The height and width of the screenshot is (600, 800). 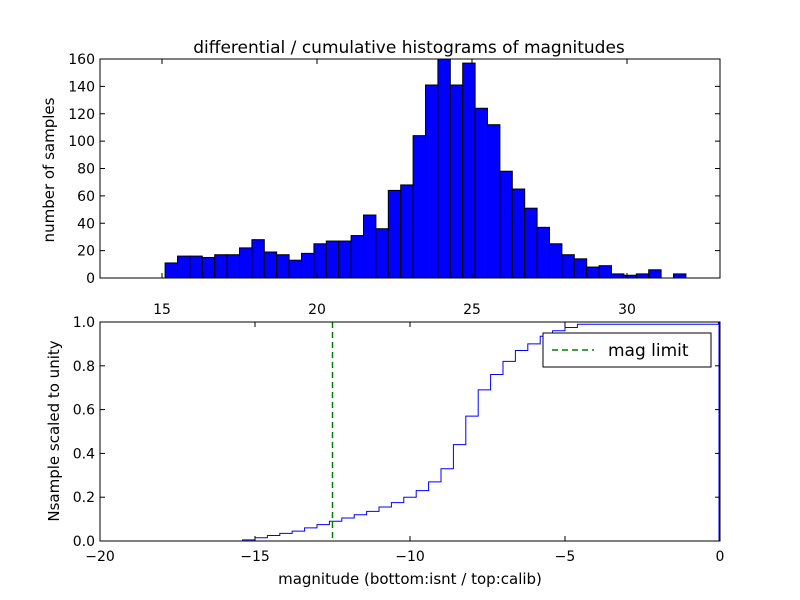 I want to click on legend: mag limit, so click(x=627, y=350).